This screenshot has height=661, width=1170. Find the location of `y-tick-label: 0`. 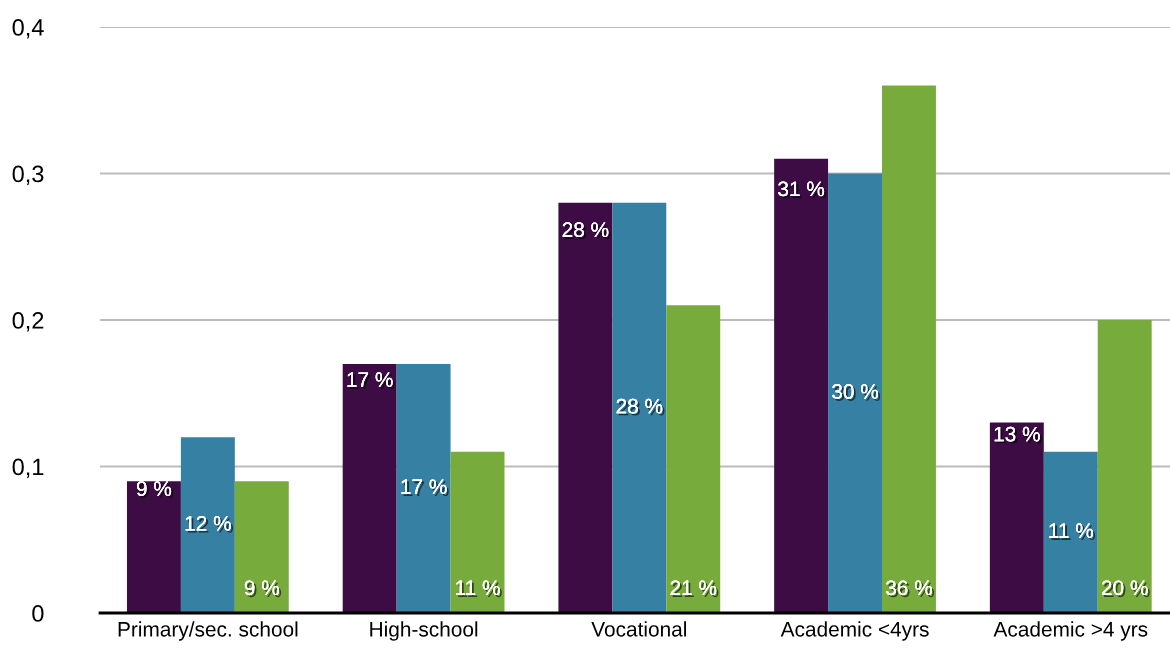

y-tick-label: 0 is located at coordinates (38, 613).